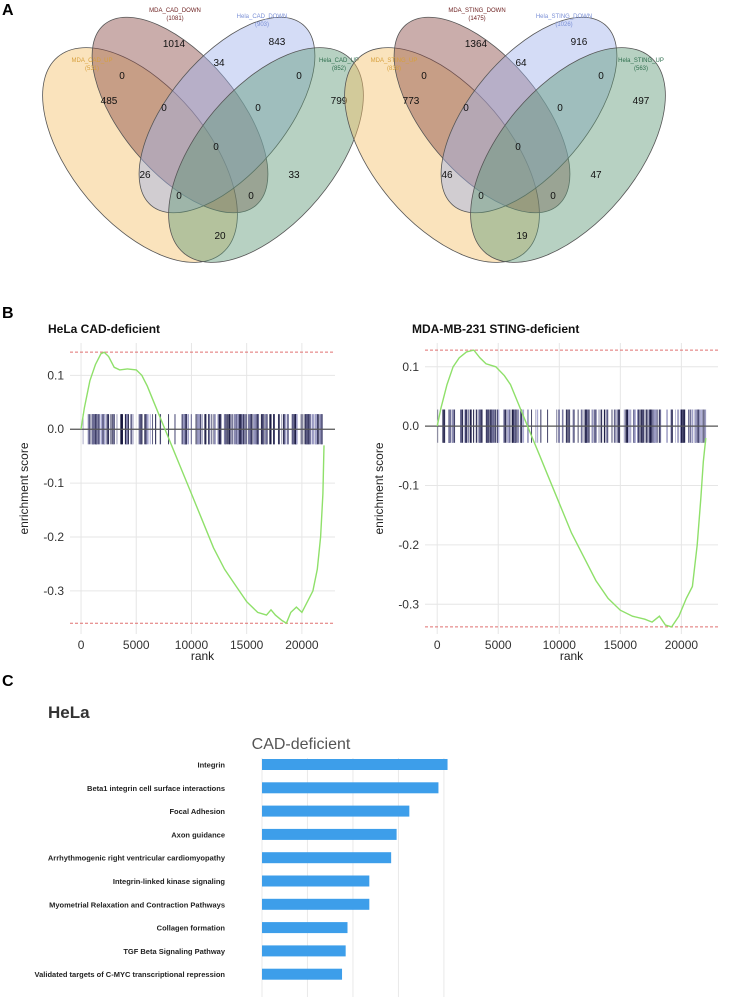 The width and height of the screenshot is (729, 997). Describe the element at coordinates (174, 951) in the screenshot. I see `bar-category-label: TGF Beta Signaling Pathway` at that location.